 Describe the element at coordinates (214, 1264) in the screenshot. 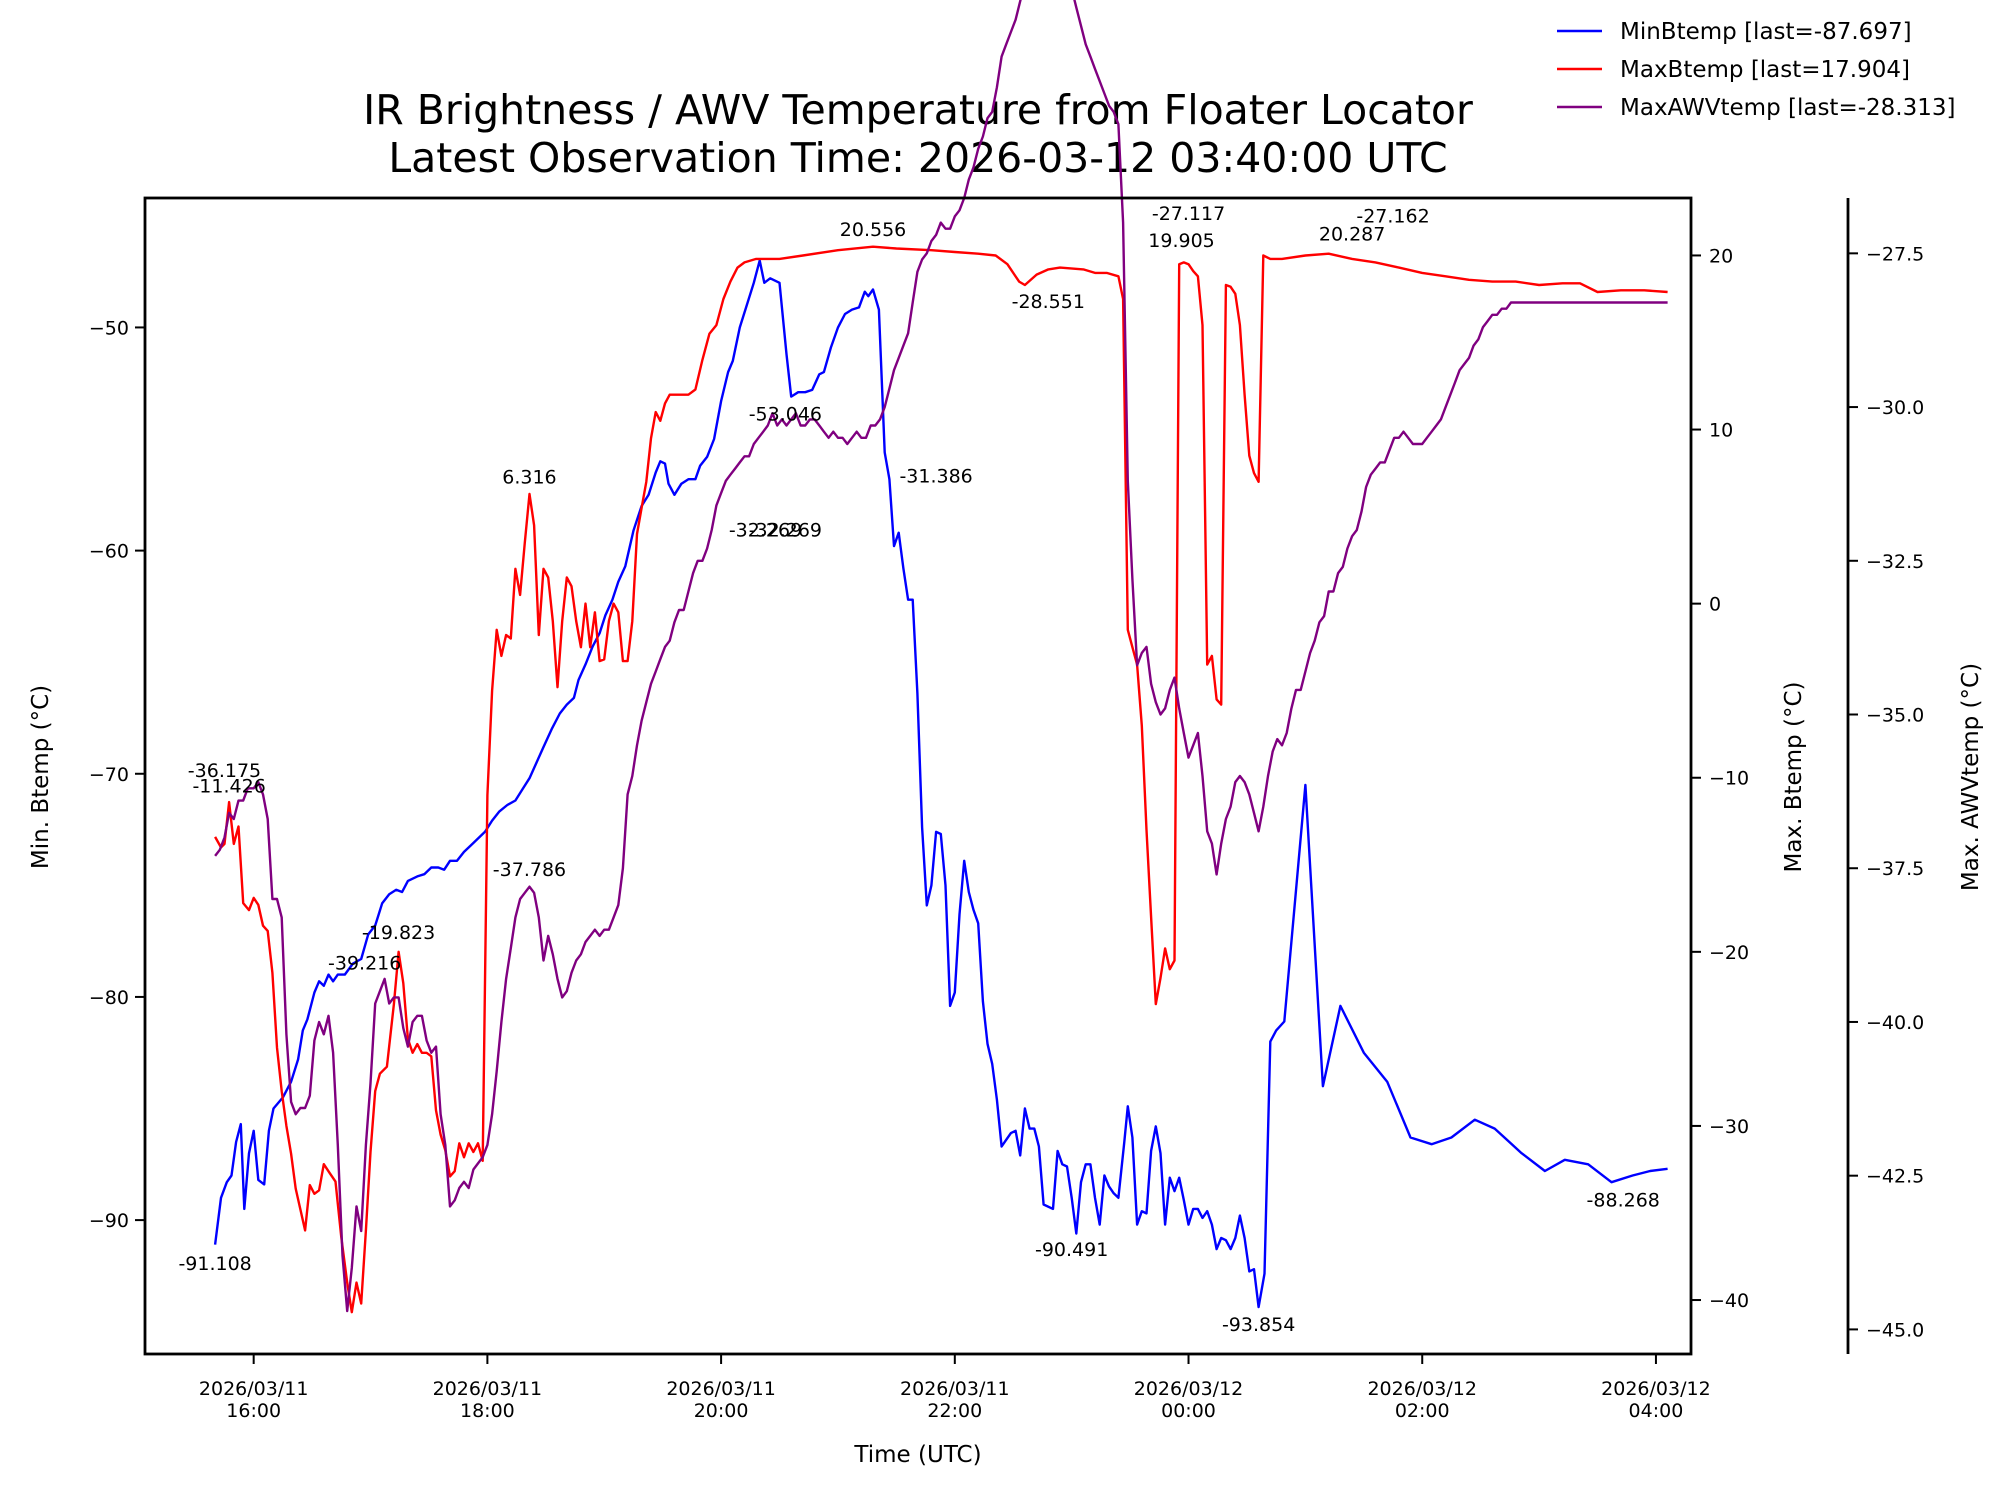

I see `annotation-label-0: -91.108` at that location.